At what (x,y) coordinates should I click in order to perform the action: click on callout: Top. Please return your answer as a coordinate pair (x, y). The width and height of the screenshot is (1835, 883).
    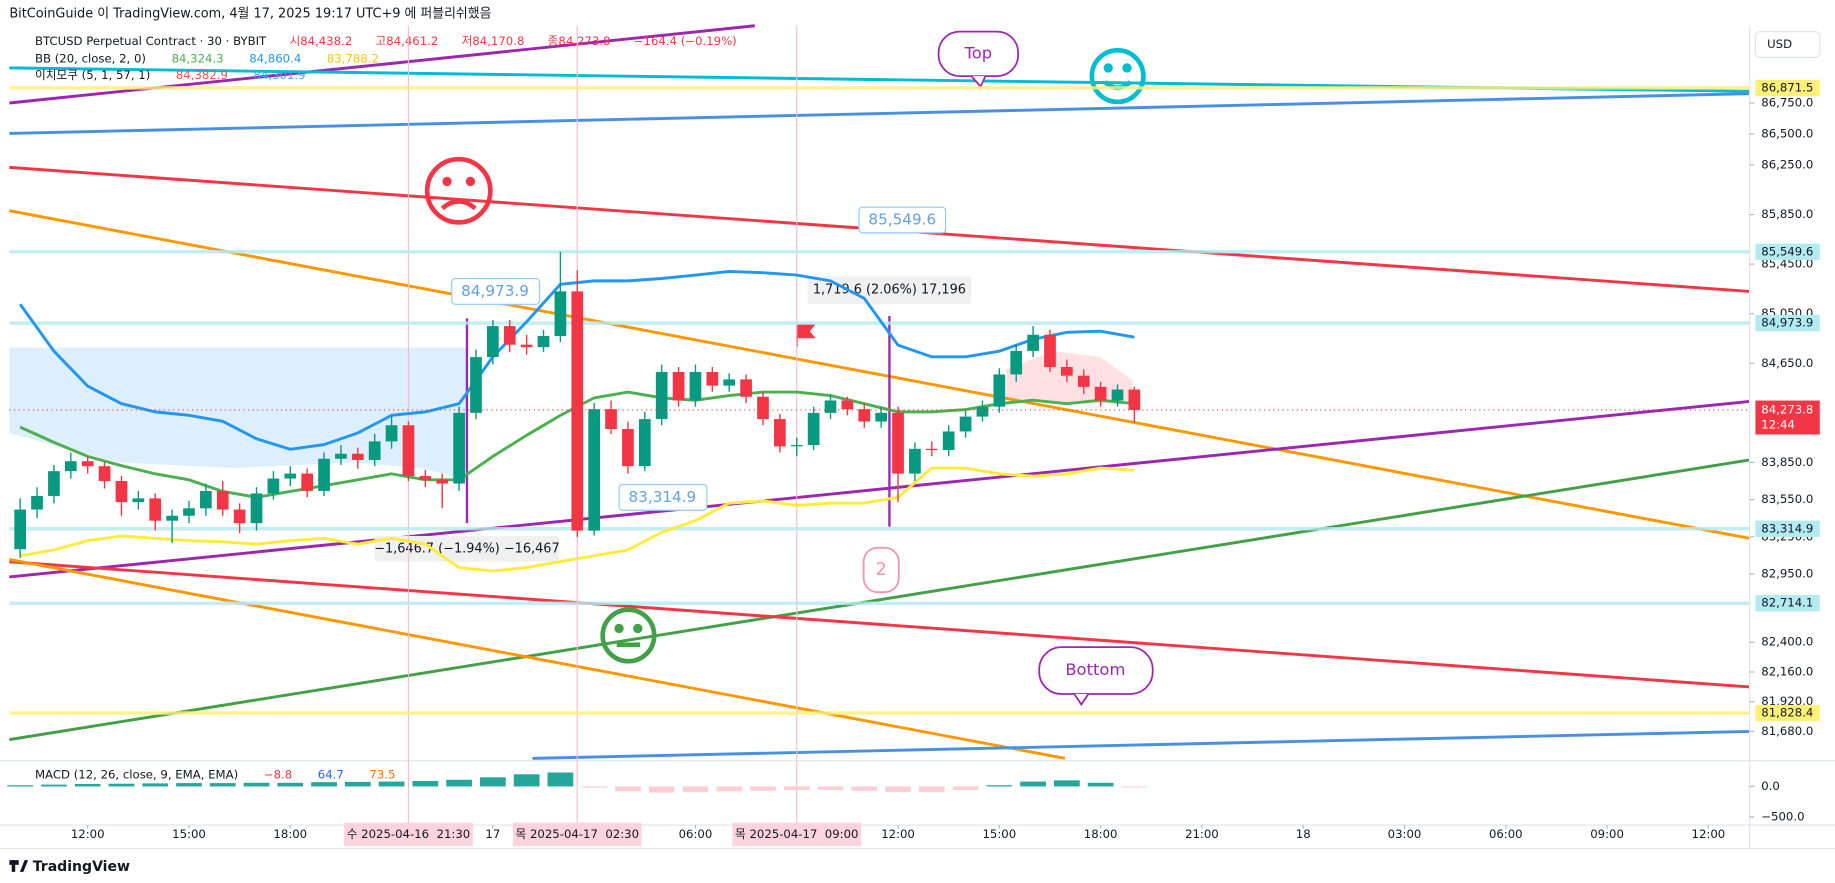
    Looking at the image, I should click on (978, 59).